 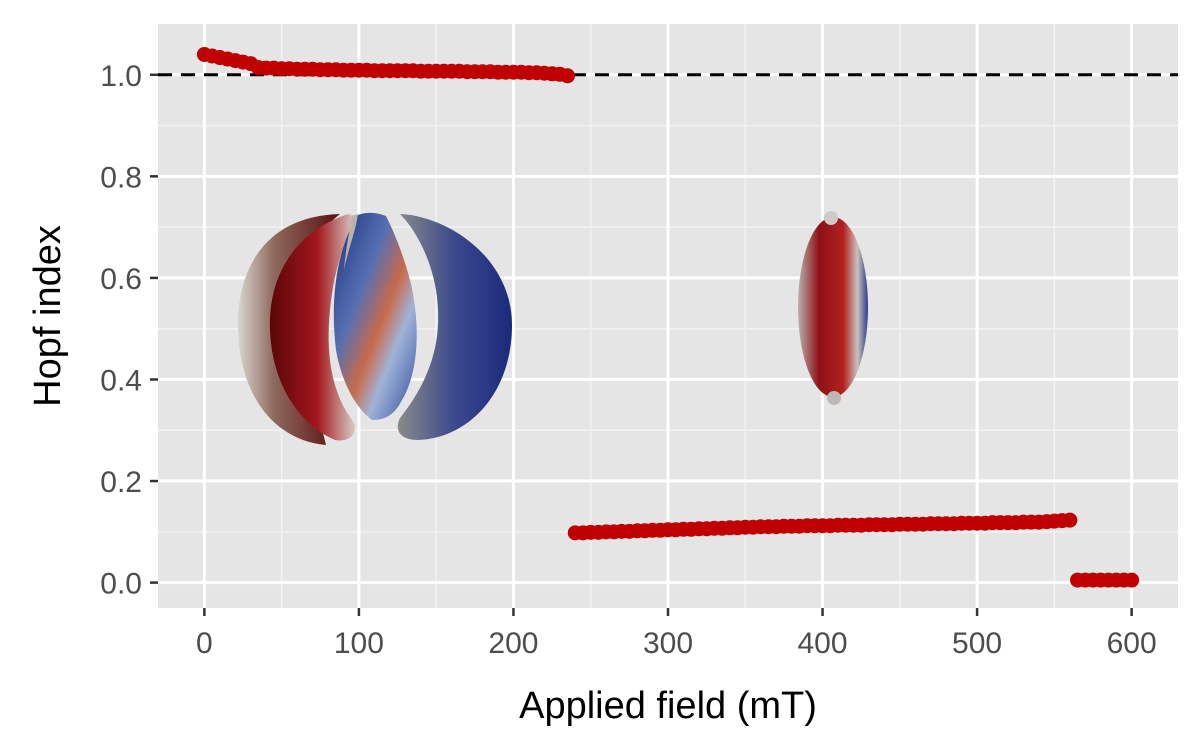 What do you see at coordinates (823, 643) in the screenshot?
I see `x-tick-label: 400` at bounding box center [823, 643].